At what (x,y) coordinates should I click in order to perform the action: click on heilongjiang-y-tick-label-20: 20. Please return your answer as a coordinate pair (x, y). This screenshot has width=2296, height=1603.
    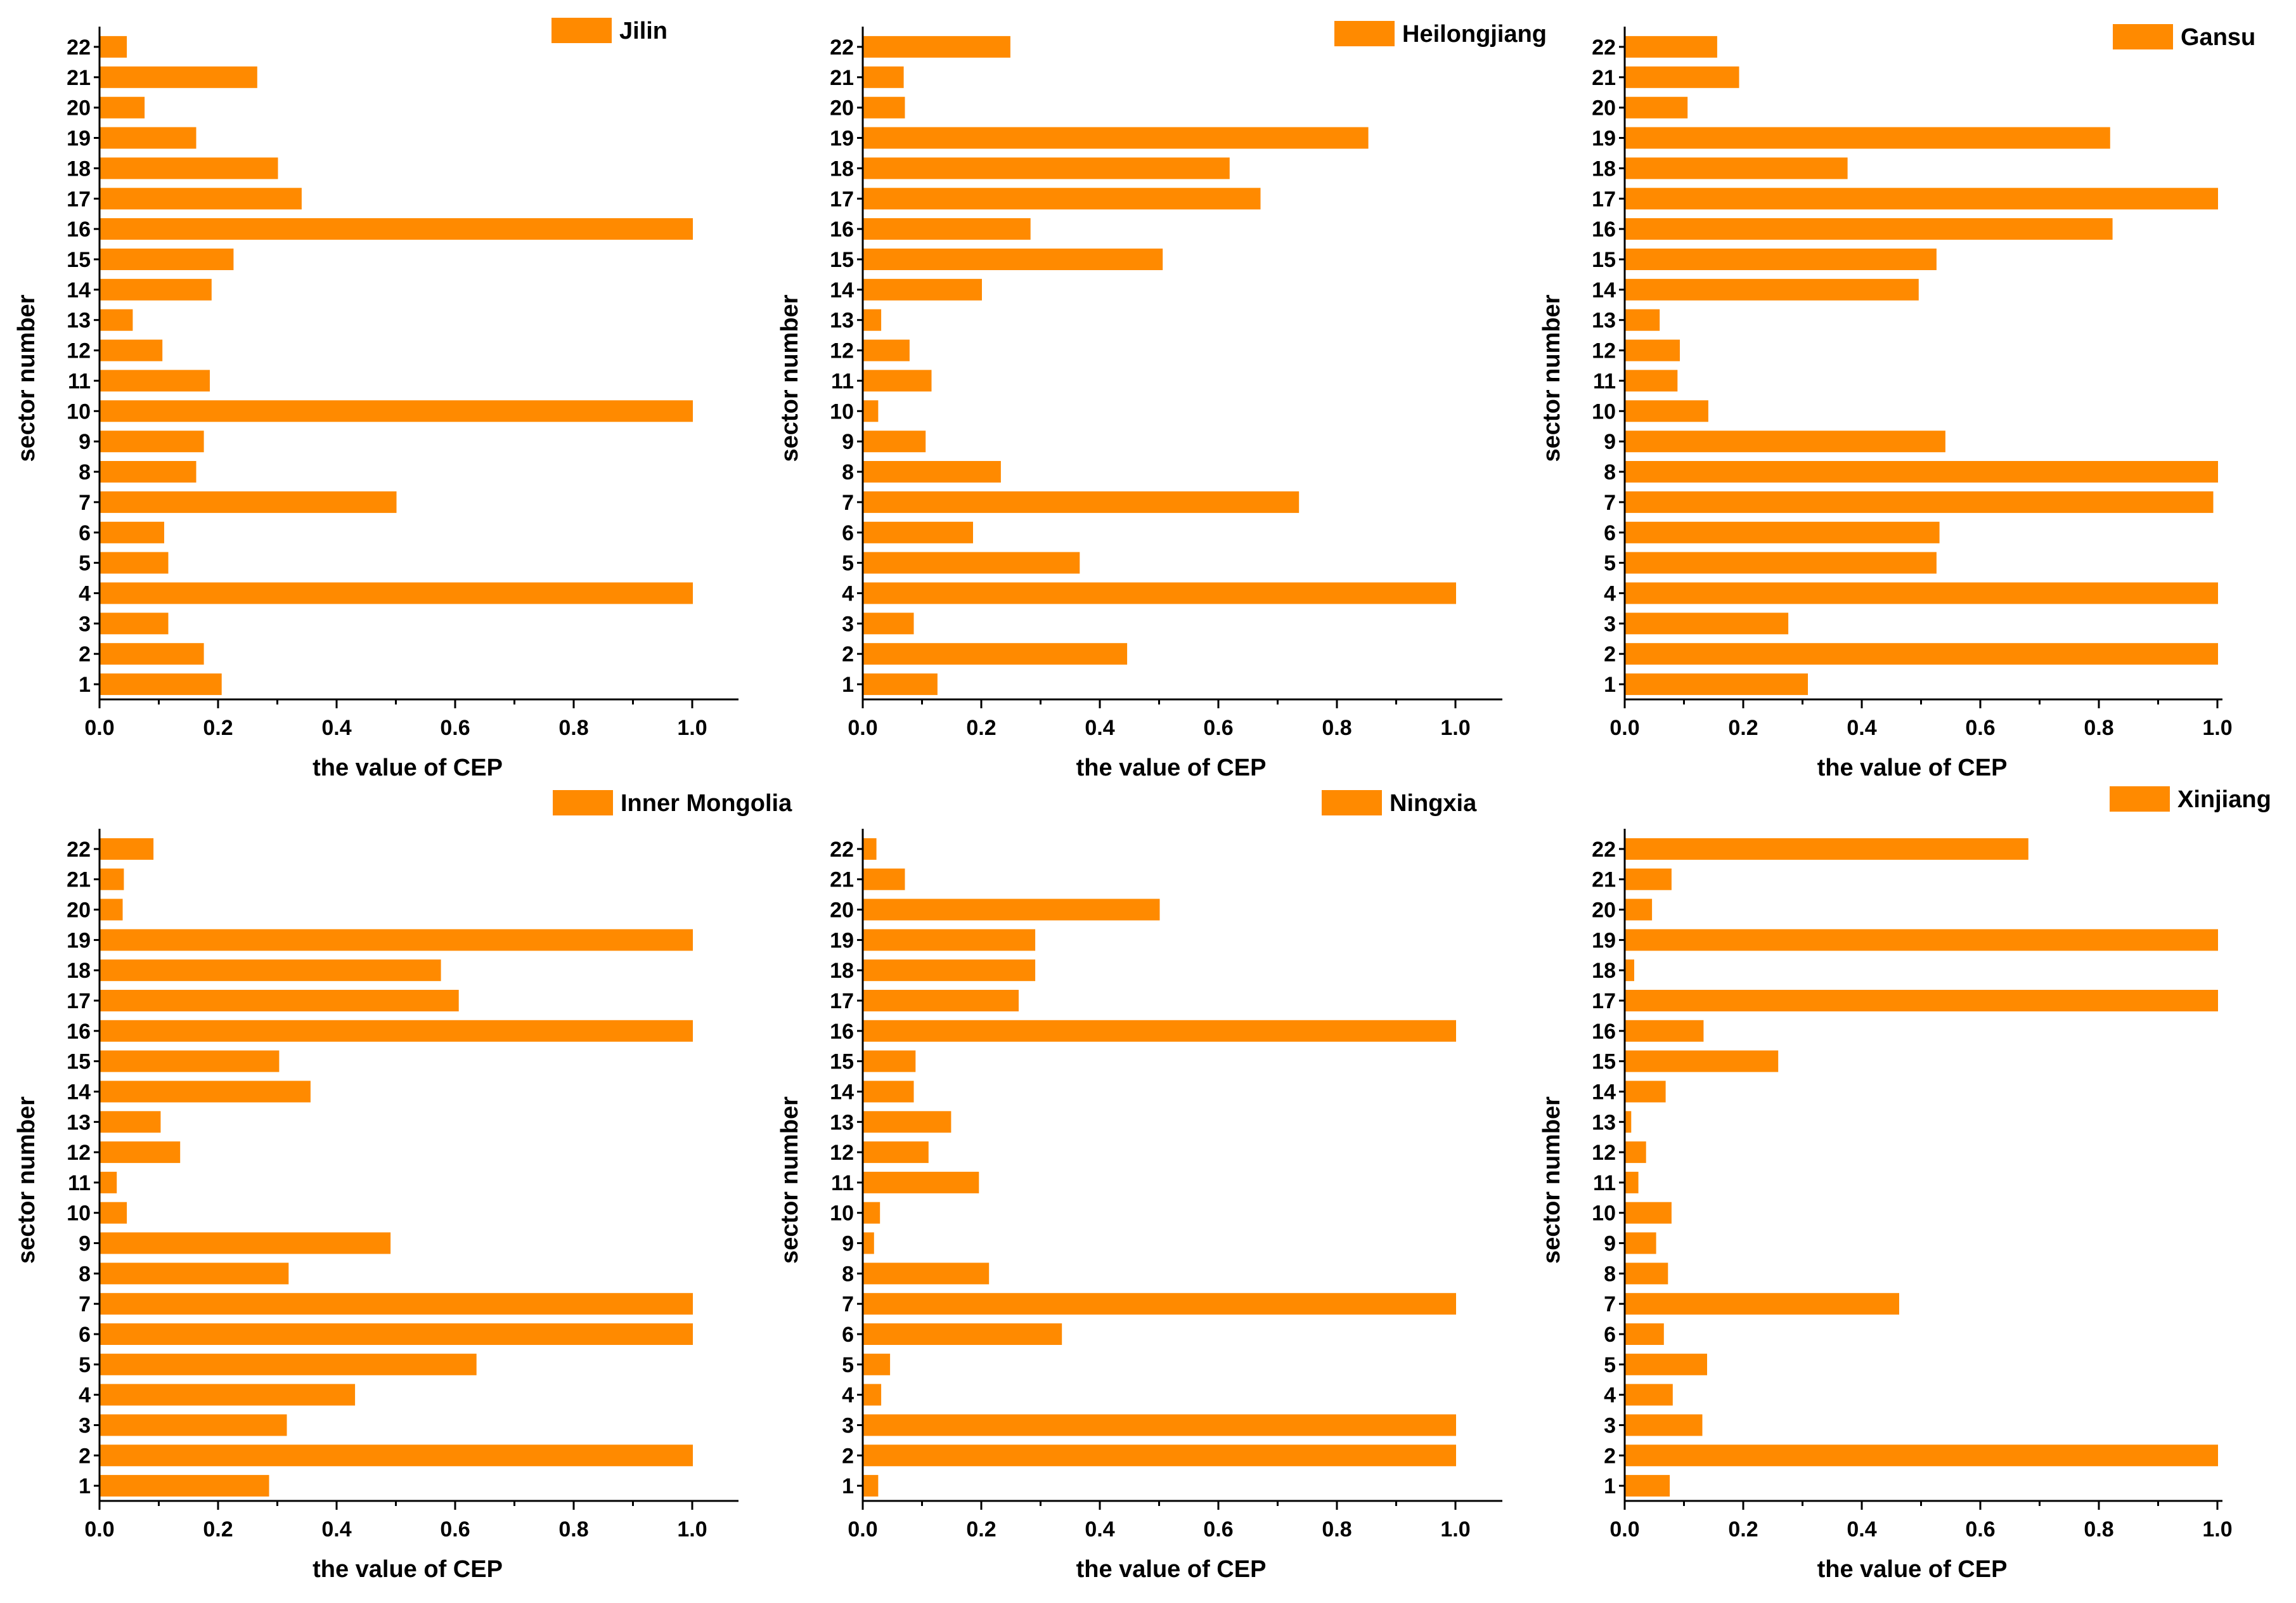
    Looking at the image, I should click on (842, 108).